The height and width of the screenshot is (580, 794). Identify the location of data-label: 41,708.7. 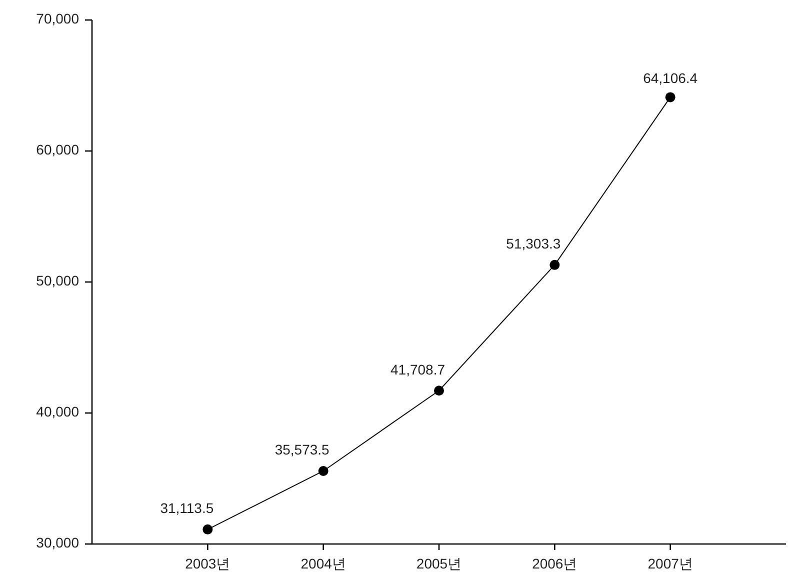
(417, 369).